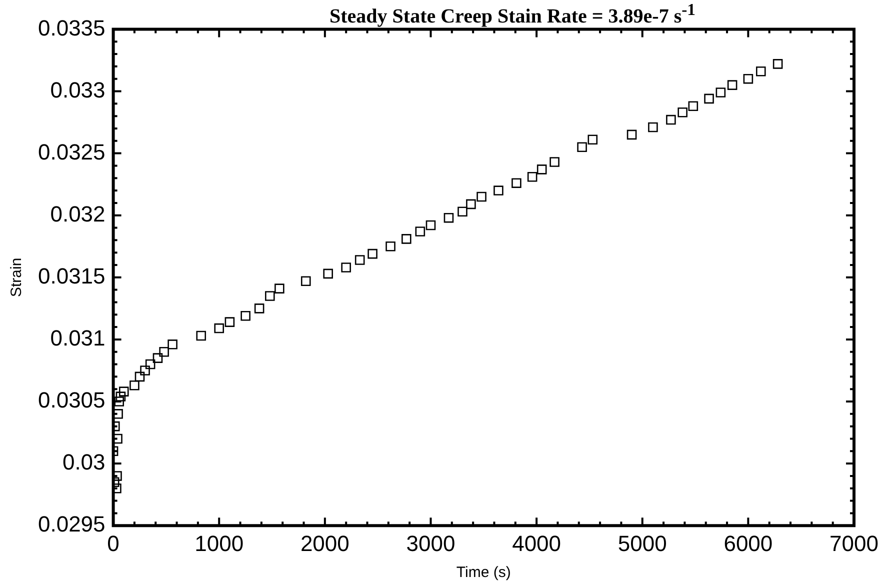 The height and width of the screenshot is (586, 890). I want to click on x-tick-label: 4000, so click(537, 543).